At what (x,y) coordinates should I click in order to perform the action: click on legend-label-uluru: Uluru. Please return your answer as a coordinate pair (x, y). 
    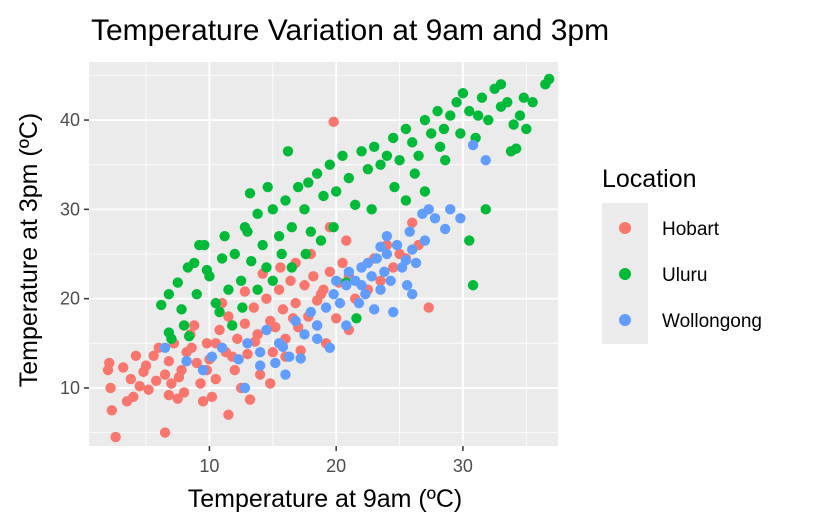
    Looking at the image, I should click on (684, 275).